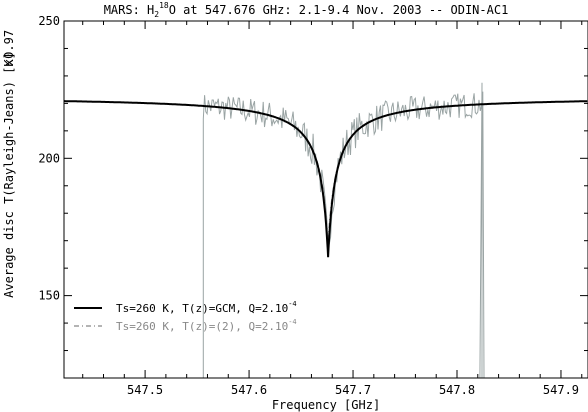 This screenshot has width=588, height=412. I want to click on y-tick-label: 200, so click(49, 158).